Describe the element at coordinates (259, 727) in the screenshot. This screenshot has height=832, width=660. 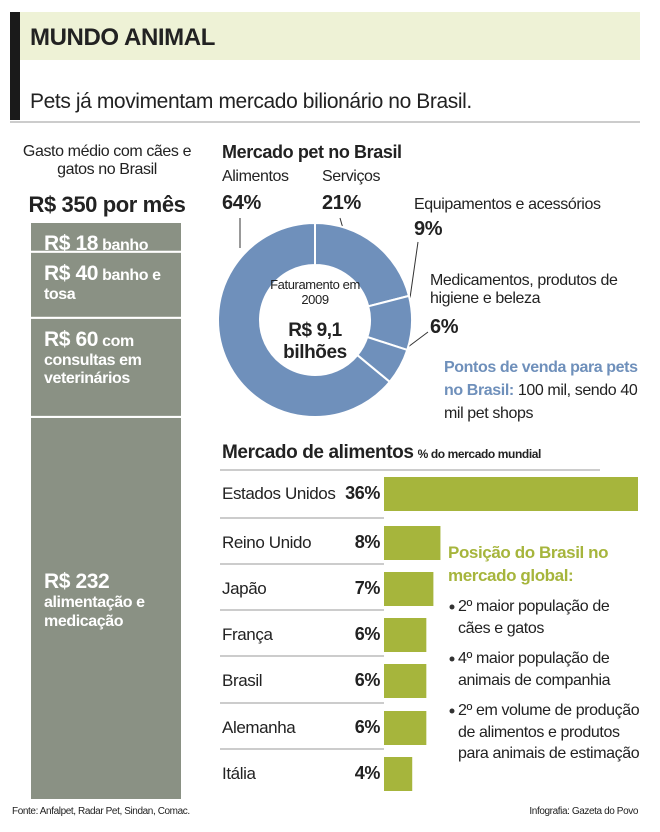
I see `bar-category: Alemanha` at that location.